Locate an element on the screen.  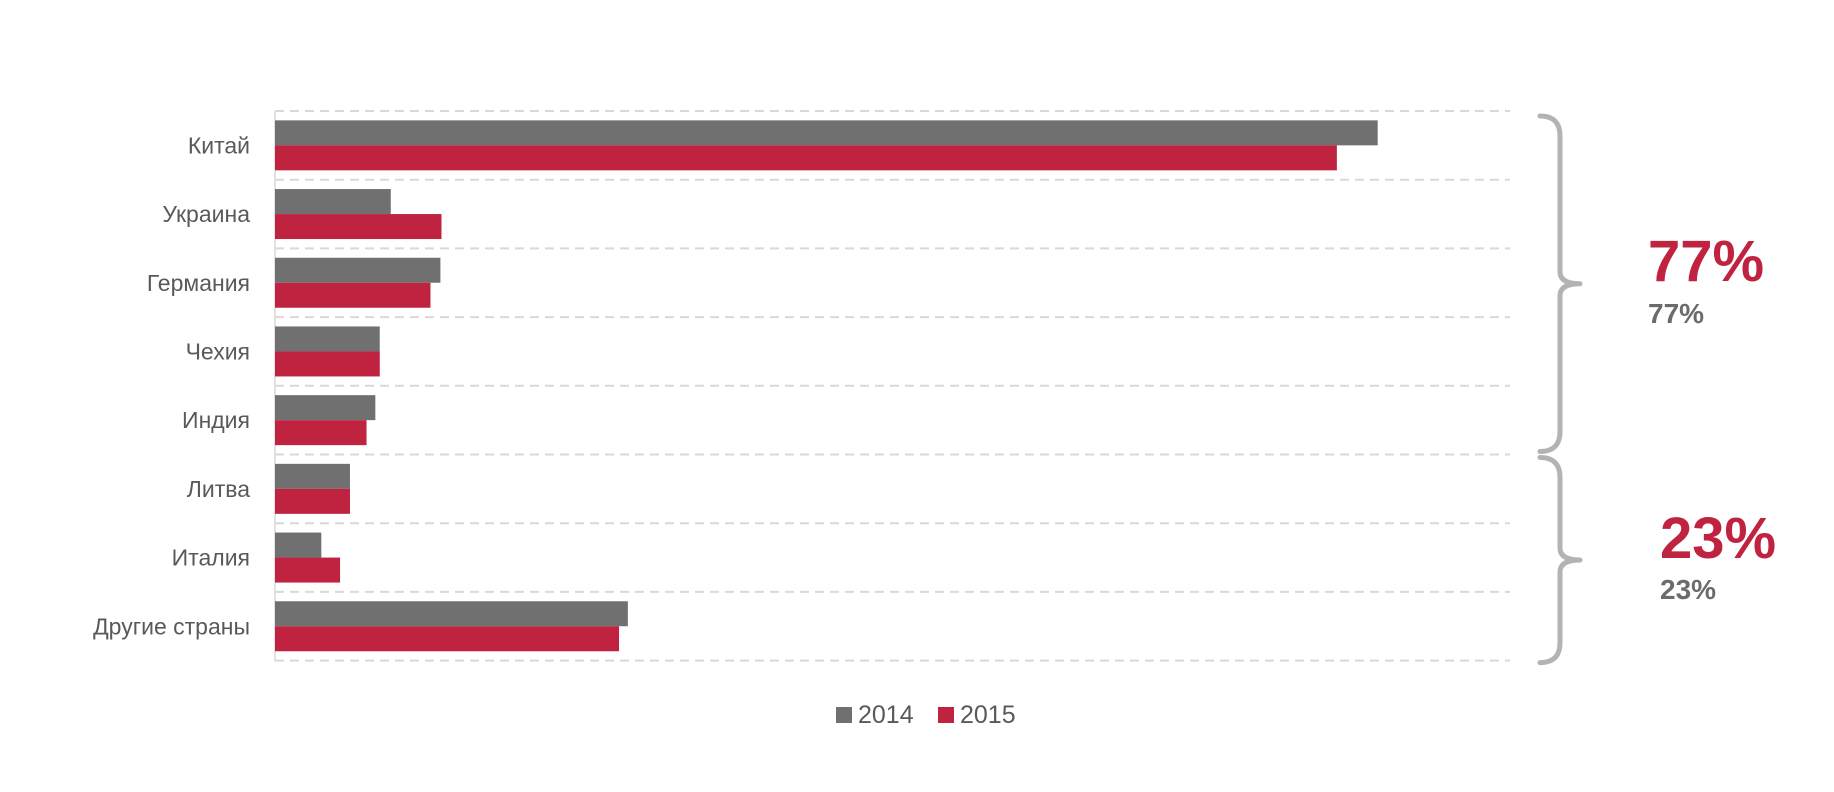
bar-2014: Италия 2014: 4.2 is located at coordinates (298, 545).